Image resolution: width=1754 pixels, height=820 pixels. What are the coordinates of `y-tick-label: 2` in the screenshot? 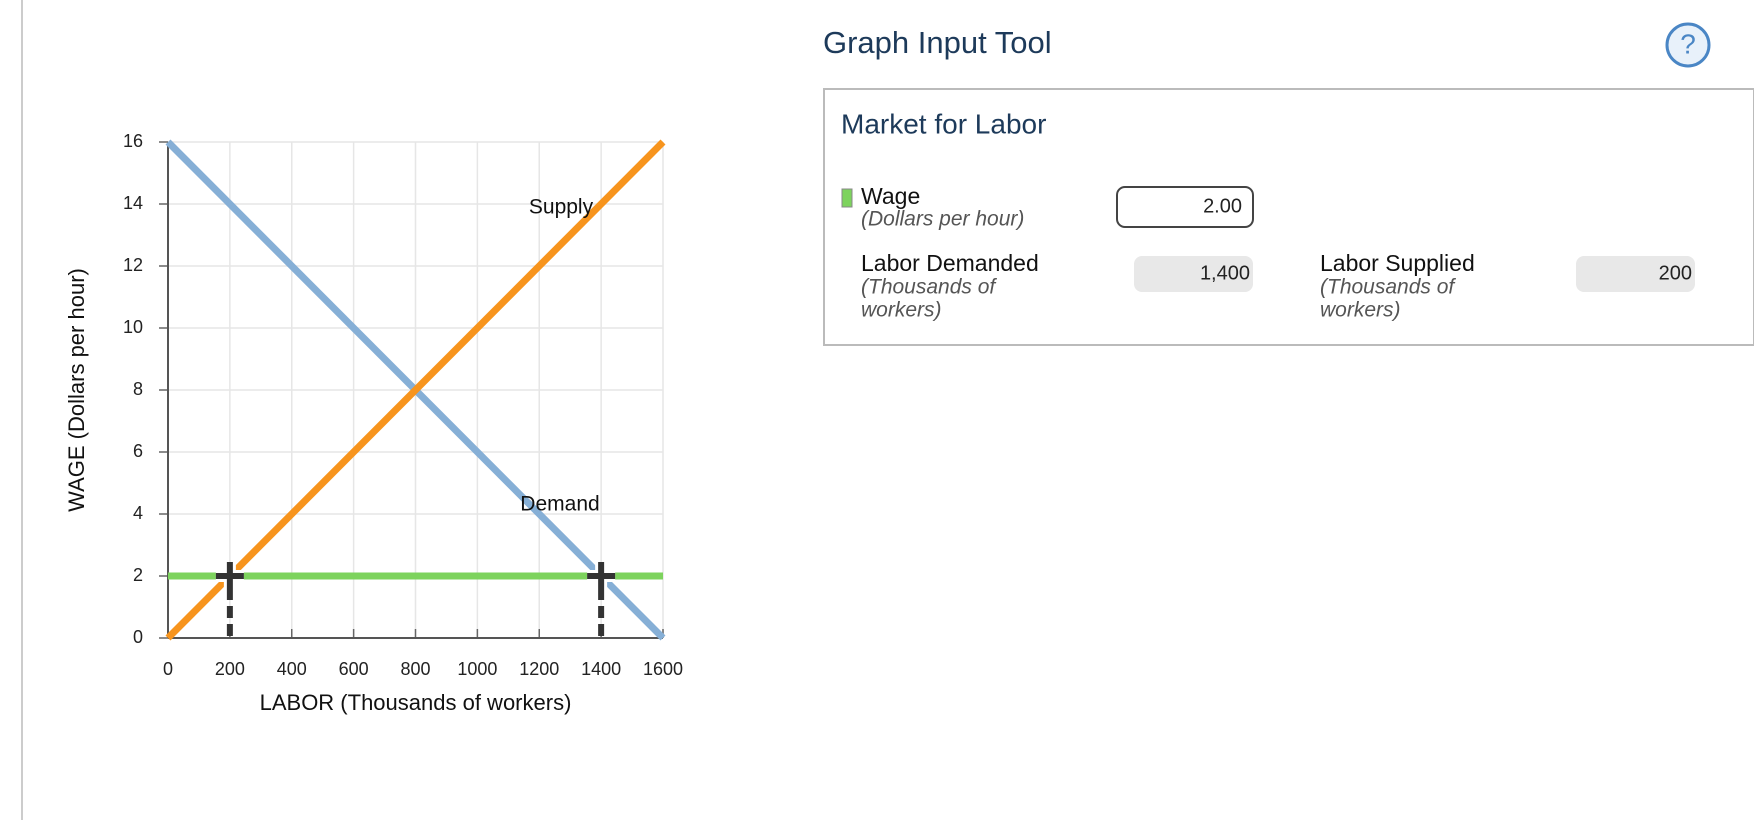 It's located at (138, 575).